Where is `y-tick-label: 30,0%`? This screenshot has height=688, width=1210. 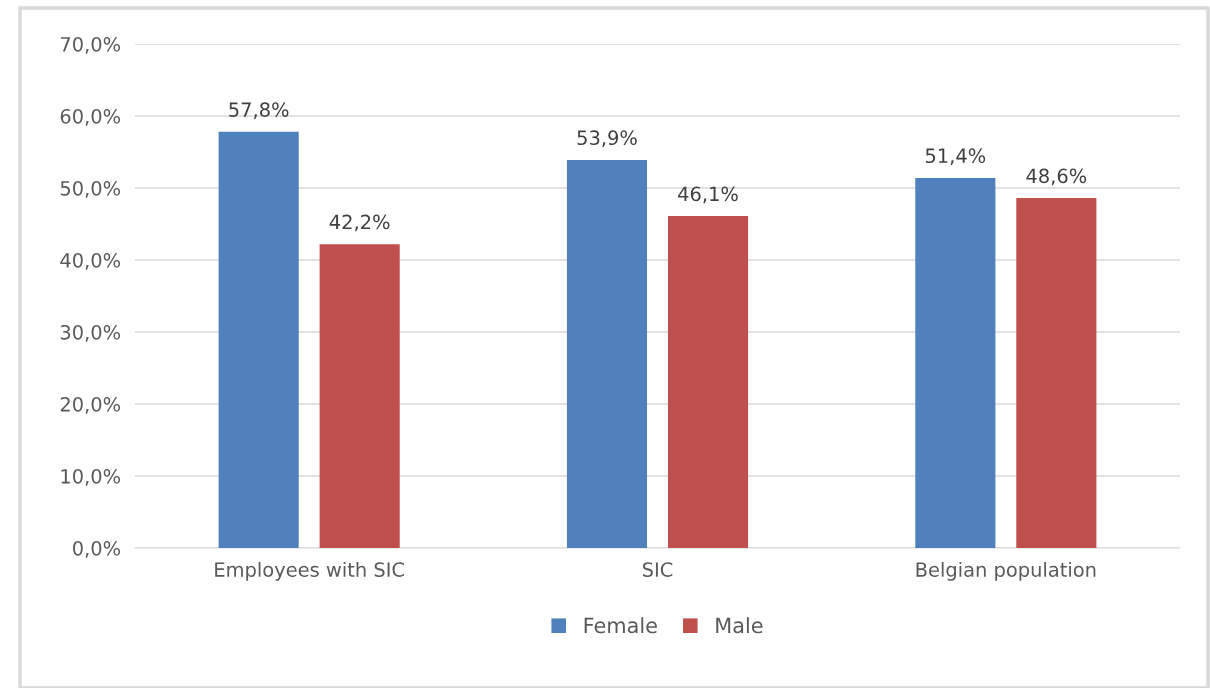
y-tick-label: 30,0% is located at coordinates (90, 333).